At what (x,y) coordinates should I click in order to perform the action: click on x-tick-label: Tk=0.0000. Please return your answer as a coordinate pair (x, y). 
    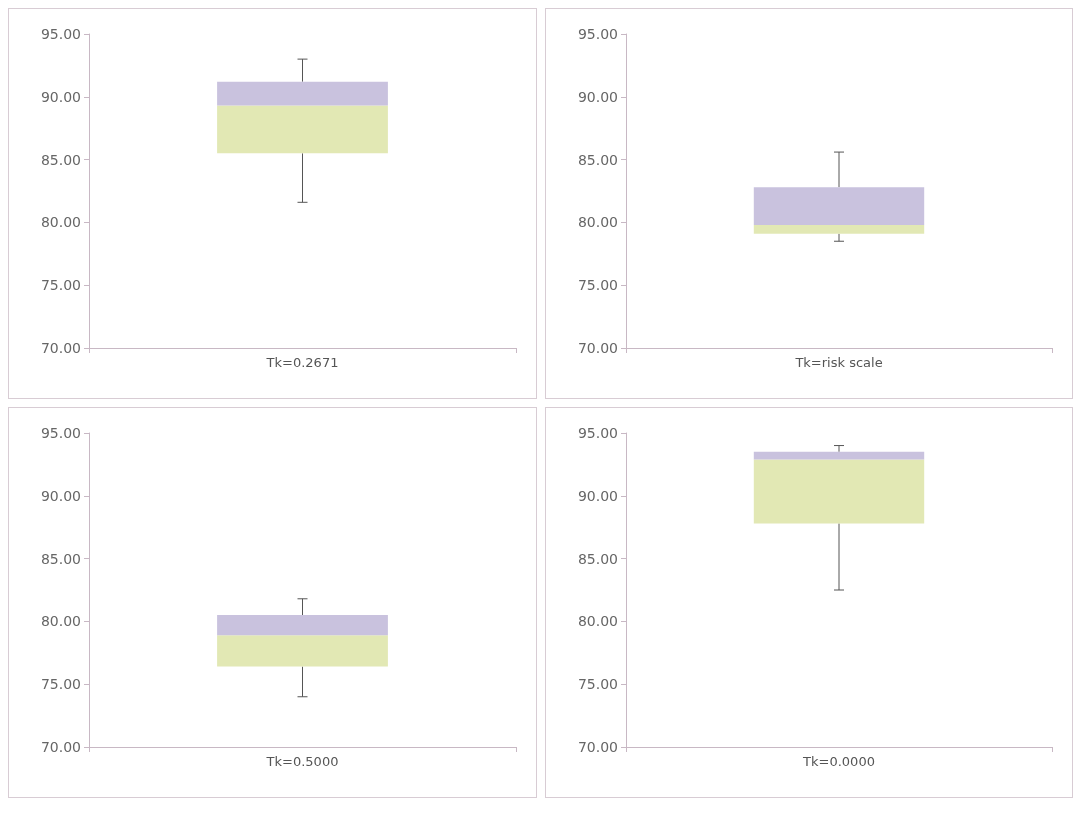
    Looking at the image, I should click on (838, 761).